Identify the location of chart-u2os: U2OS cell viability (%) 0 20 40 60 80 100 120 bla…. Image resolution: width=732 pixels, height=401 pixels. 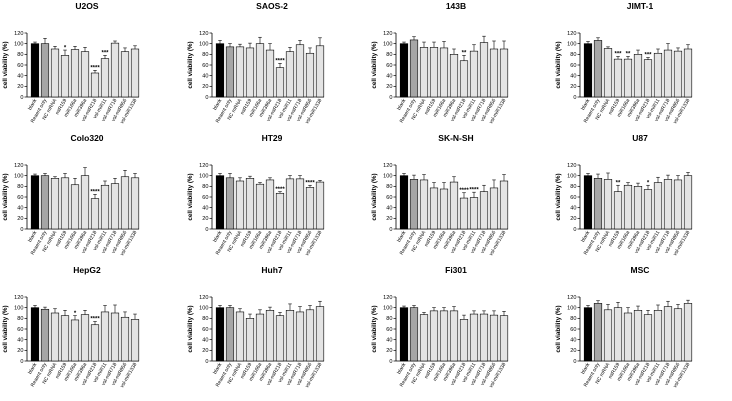
(71, 63).